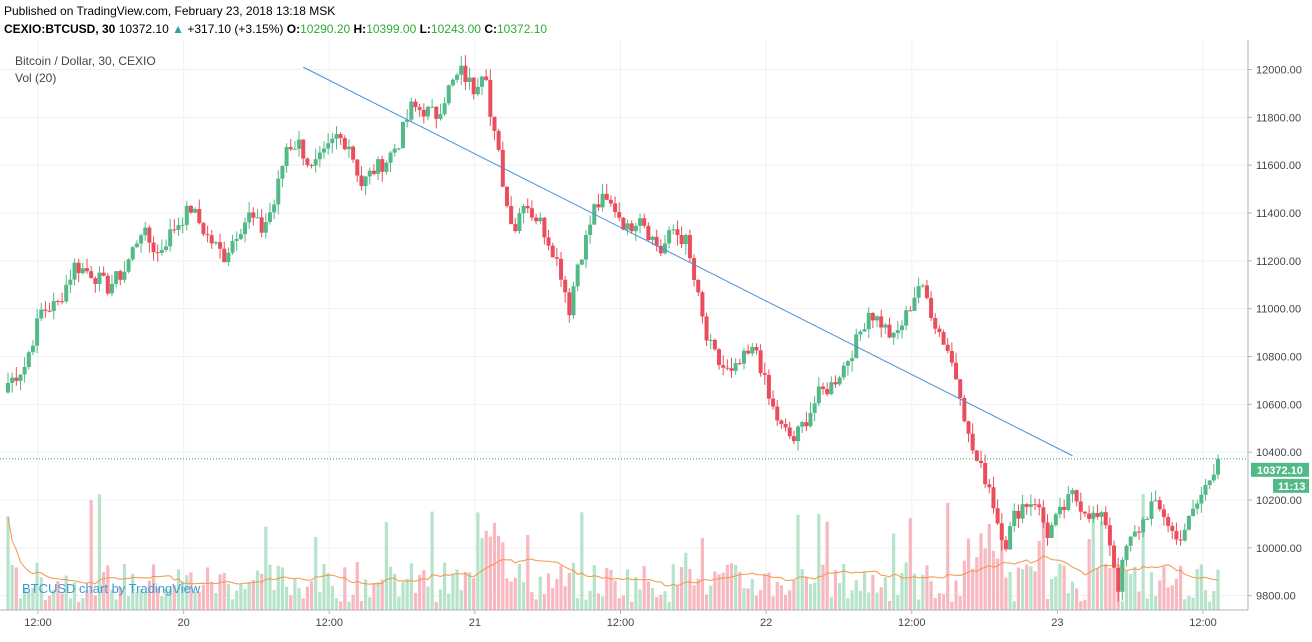 The width and height of the screenshot is (1312, 642). I want to click on low-value: 10243.00, so click(455, 29).